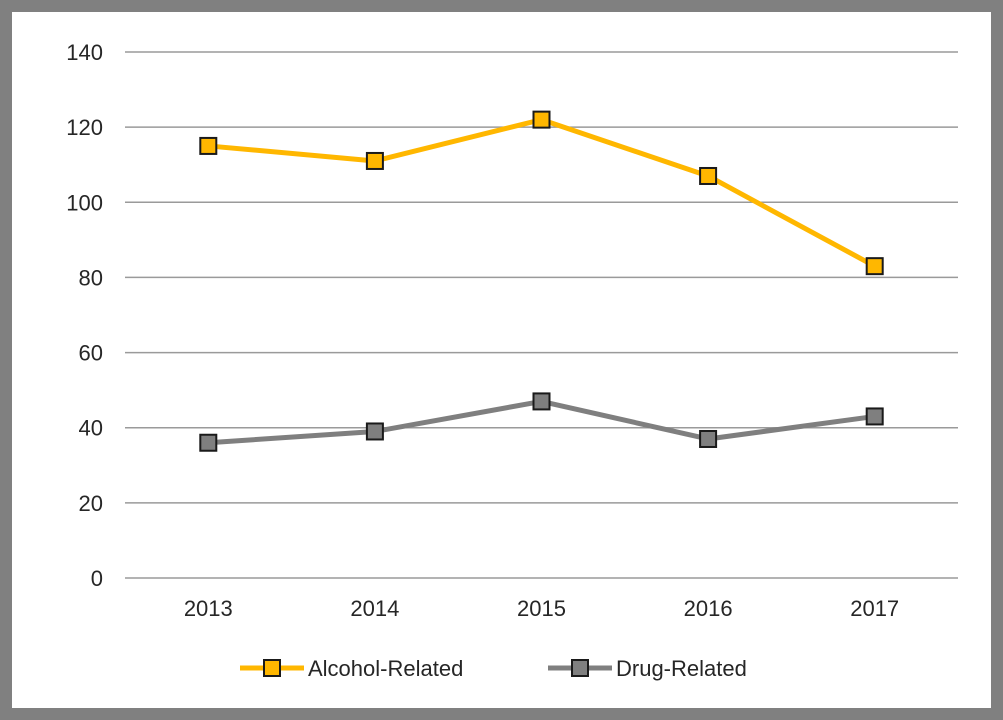  Describe the element at coordinates (708, 608) in the screenshot. I see `x-tick-label: 2016` at that location.